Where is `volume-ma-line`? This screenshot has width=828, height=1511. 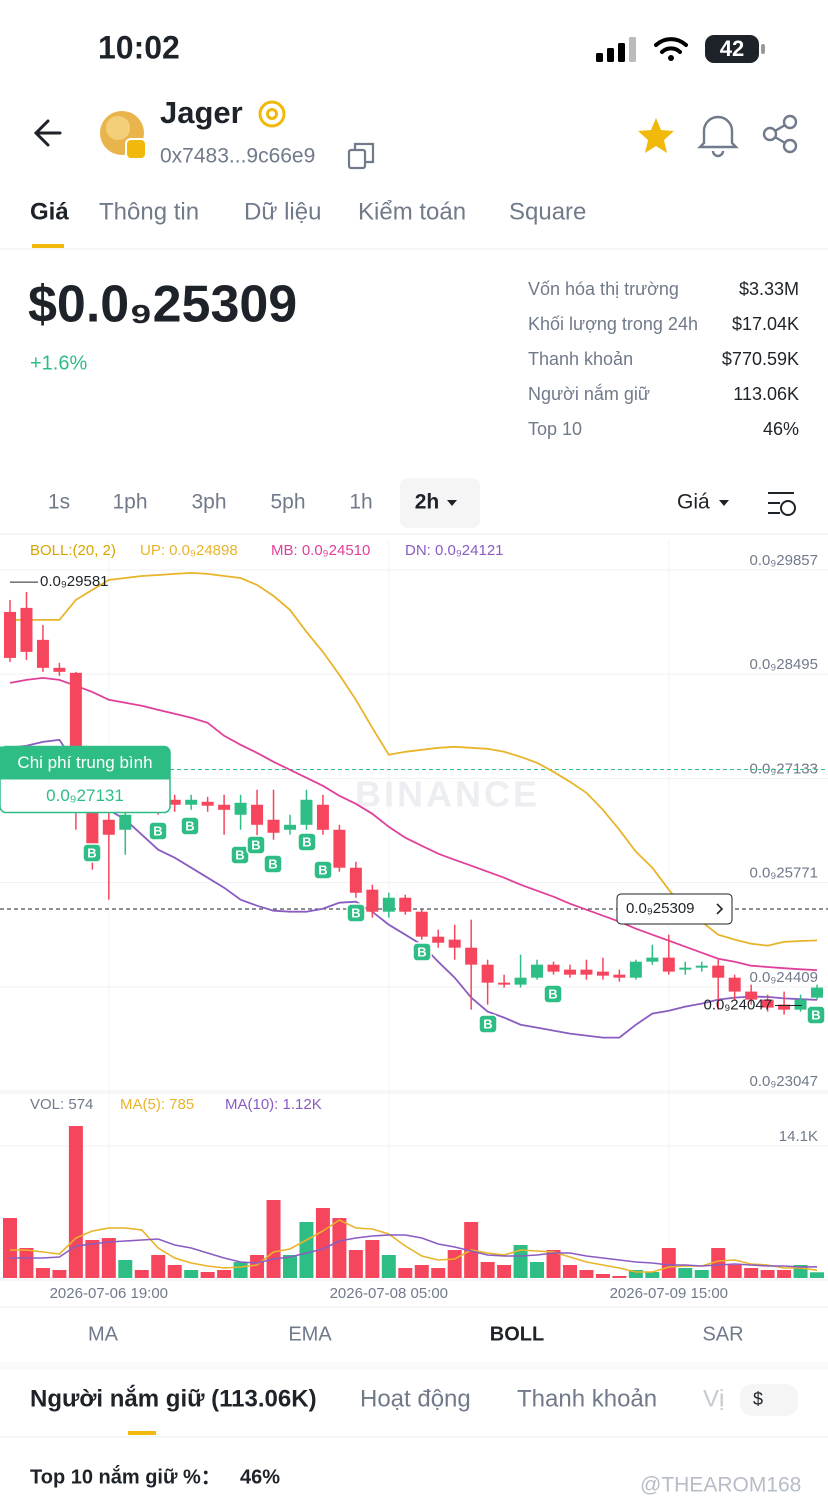 volume-ma-line is located at coordinates (414, 1246).